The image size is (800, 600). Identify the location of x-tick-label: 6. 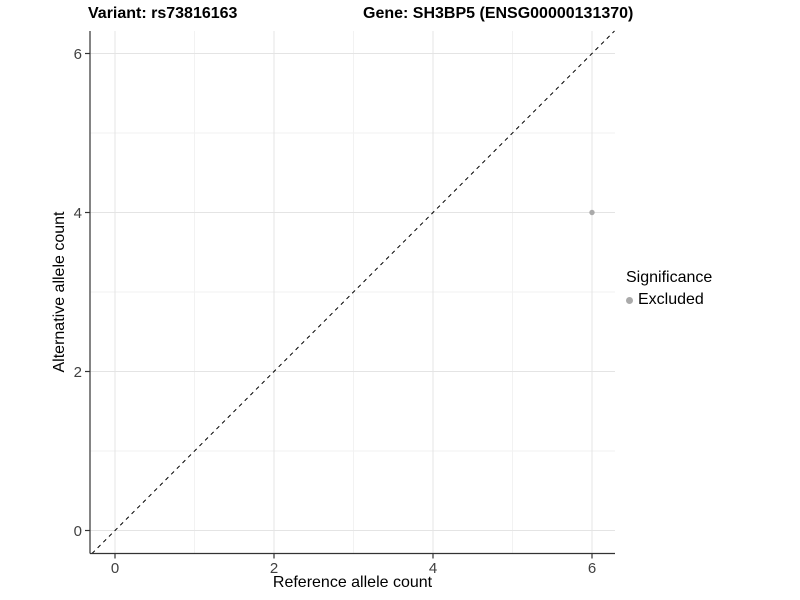
(592, 568).